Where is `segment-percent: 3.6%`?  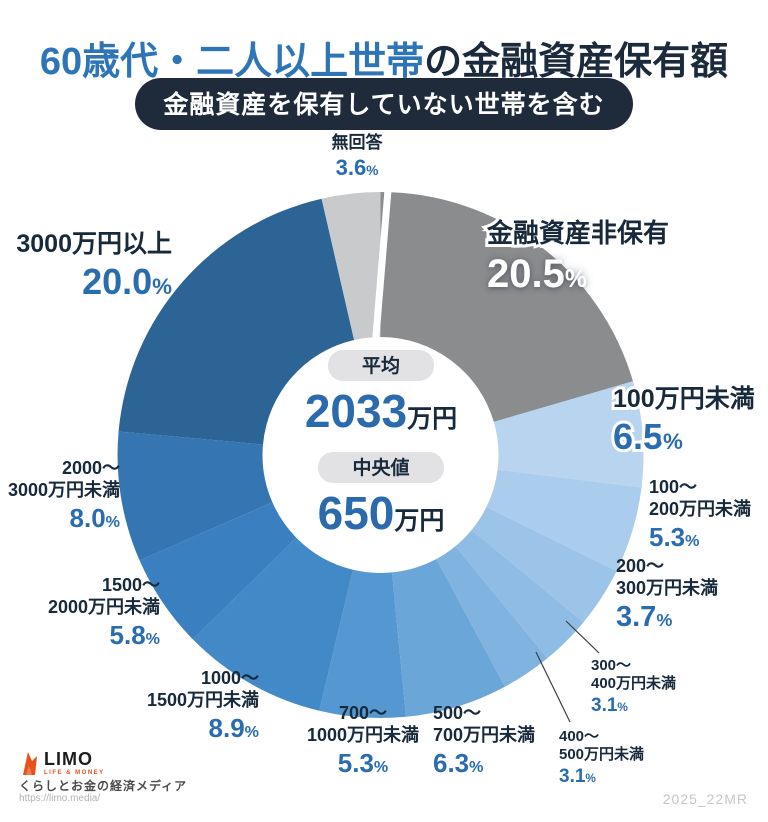
segment-percent: 3.6% is located at coordinates (357, 167).